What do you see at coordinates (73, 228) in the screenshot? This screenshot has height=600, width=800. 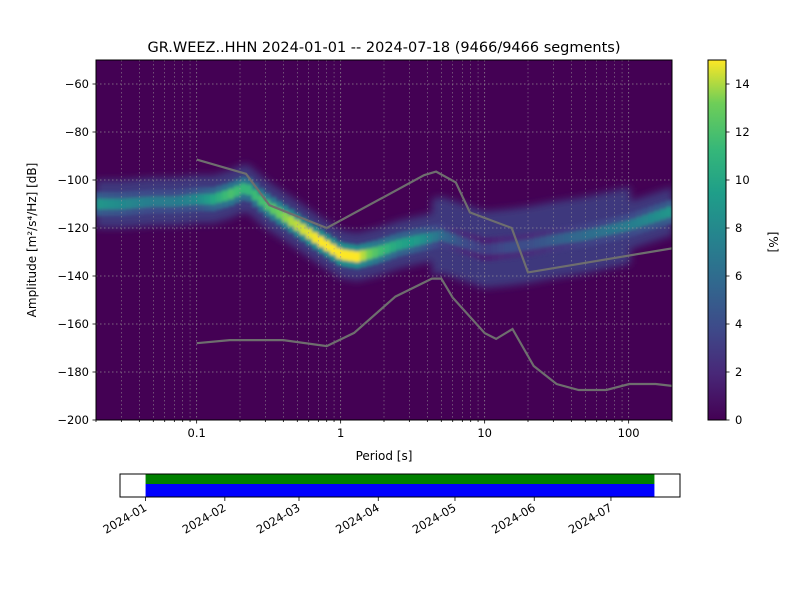 I see `y-tick-label: −120` at bounding box center [73, 228].